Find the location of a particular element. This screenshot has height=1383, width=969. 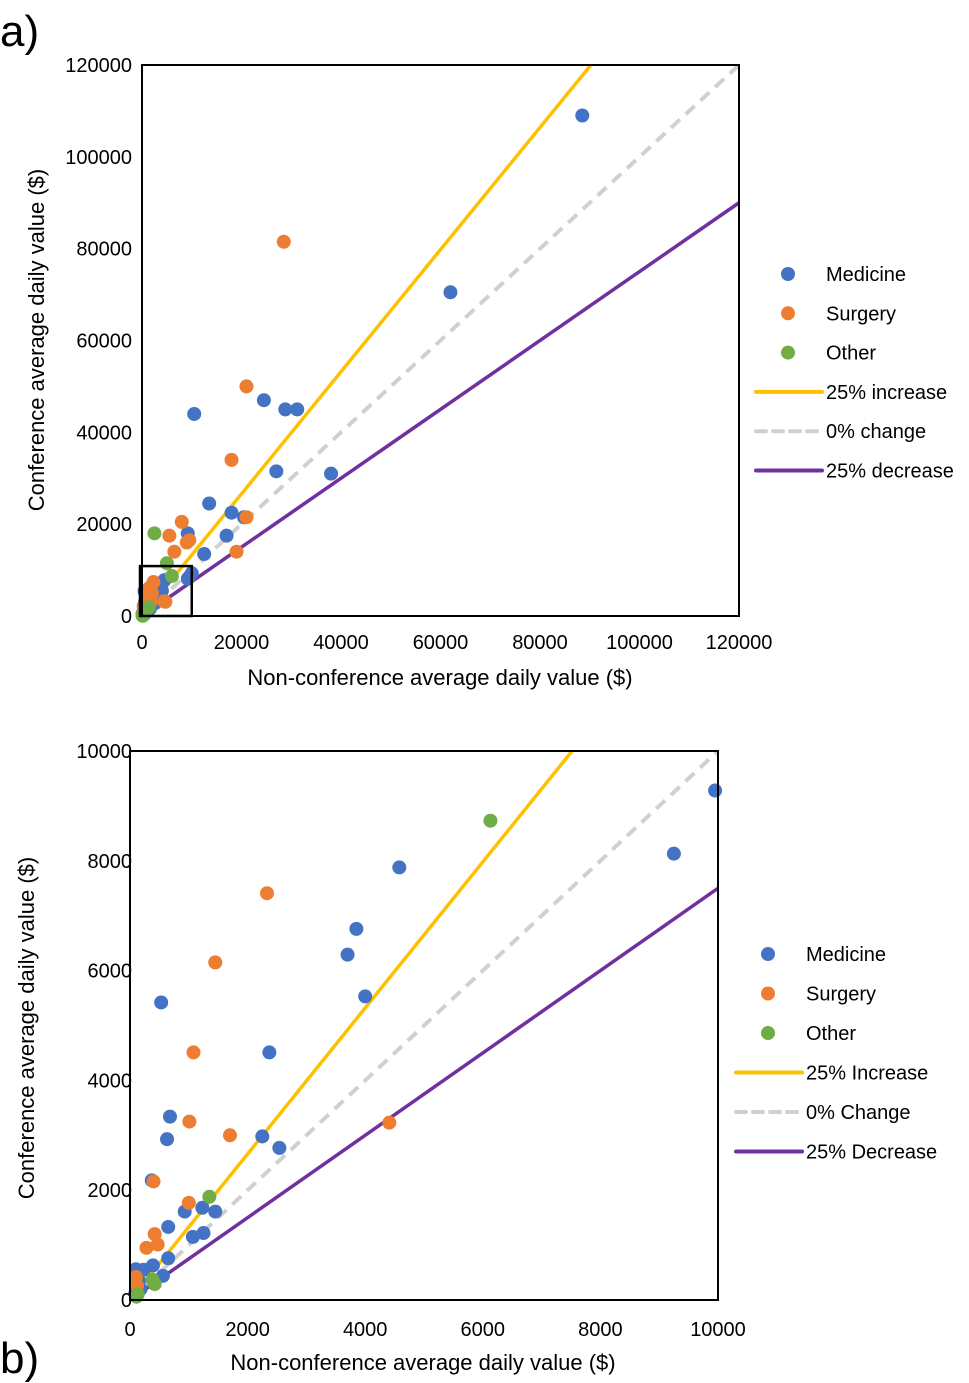

panel-b-legend-item-surgery: Surgery is located at coordinates (818, 995).